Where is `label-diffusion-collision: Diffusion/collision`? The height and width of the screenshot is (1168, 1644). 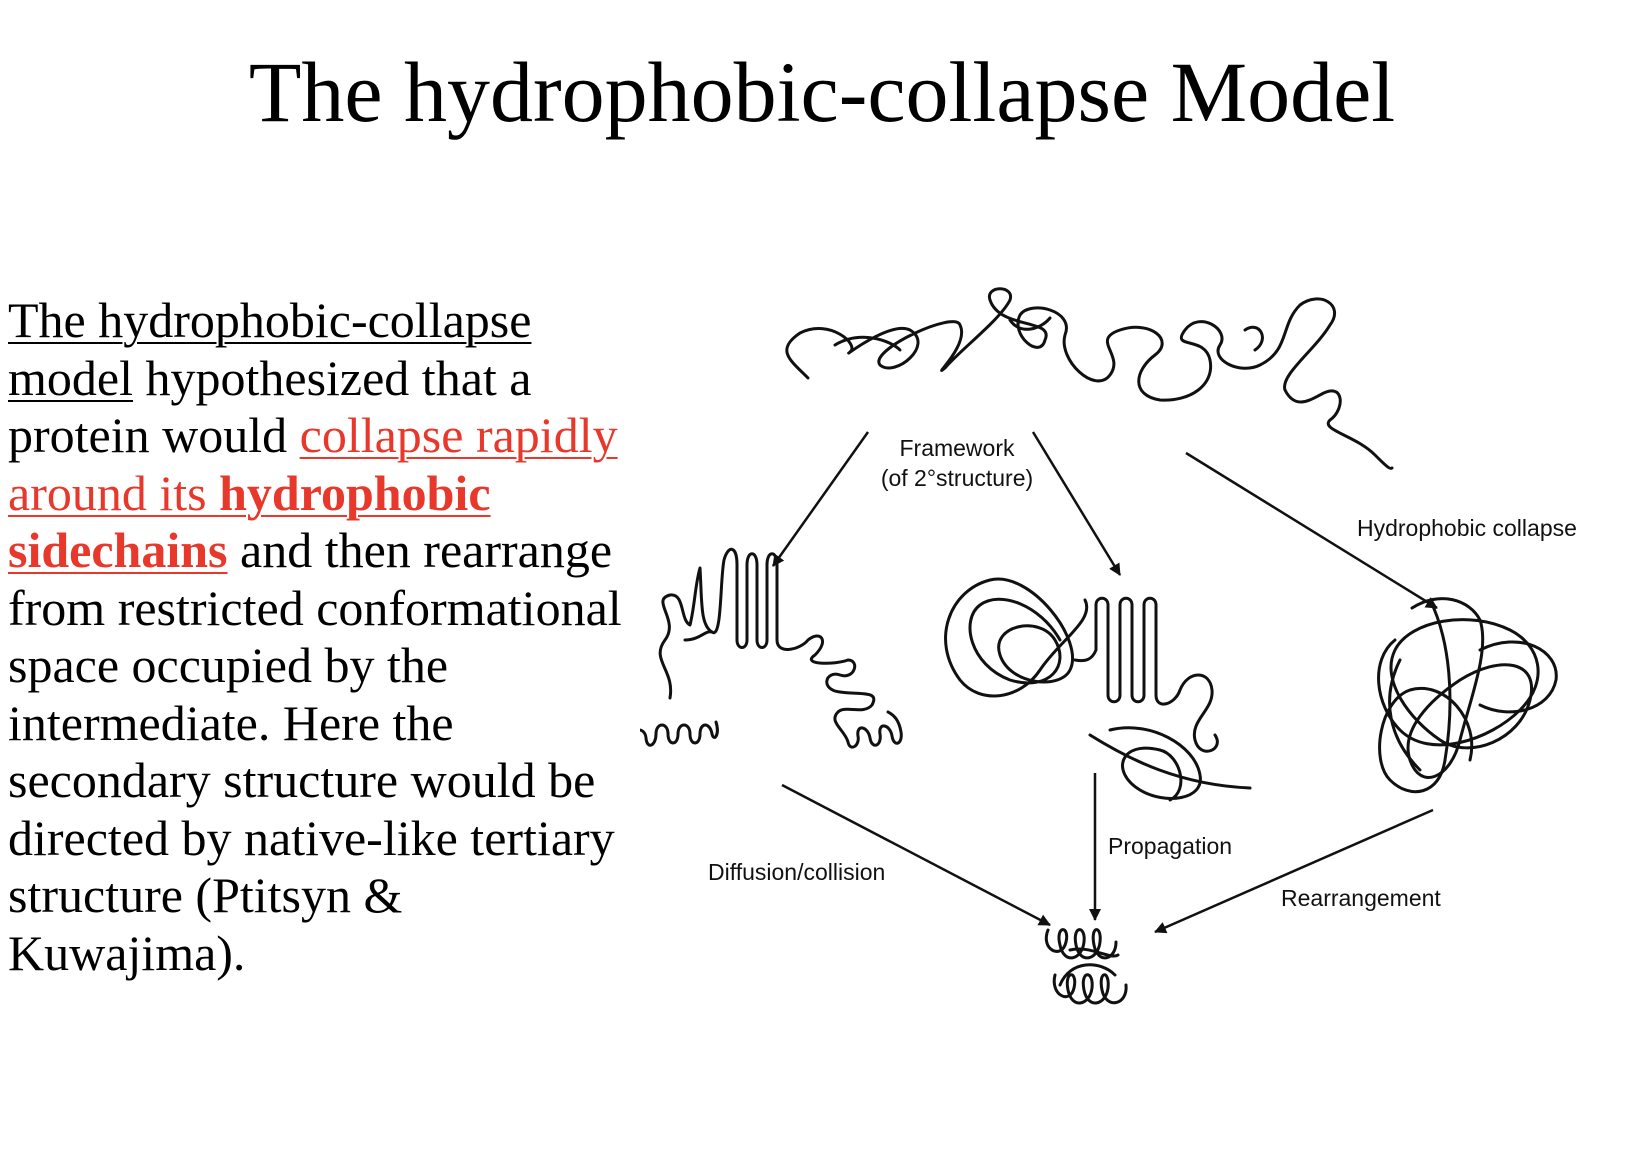
label-diffusion-collision: Diffusion/collision is located at coordinates (796, 872).